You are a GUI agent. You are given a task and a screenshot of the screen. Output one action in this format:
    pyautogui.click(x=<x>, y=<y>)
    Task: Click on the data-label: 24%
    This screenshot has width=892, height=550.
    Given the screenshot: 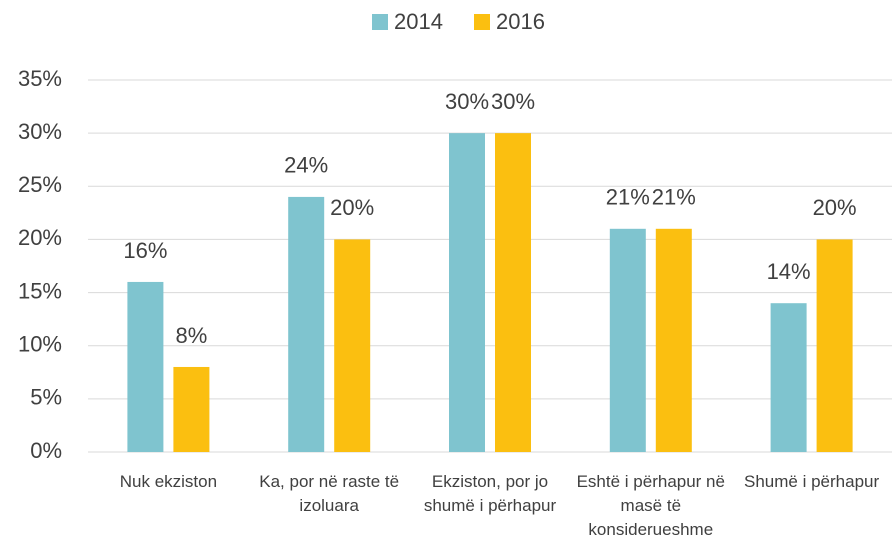 What is the action you would take?
    pyautogui.click(x=306, y=165)
    